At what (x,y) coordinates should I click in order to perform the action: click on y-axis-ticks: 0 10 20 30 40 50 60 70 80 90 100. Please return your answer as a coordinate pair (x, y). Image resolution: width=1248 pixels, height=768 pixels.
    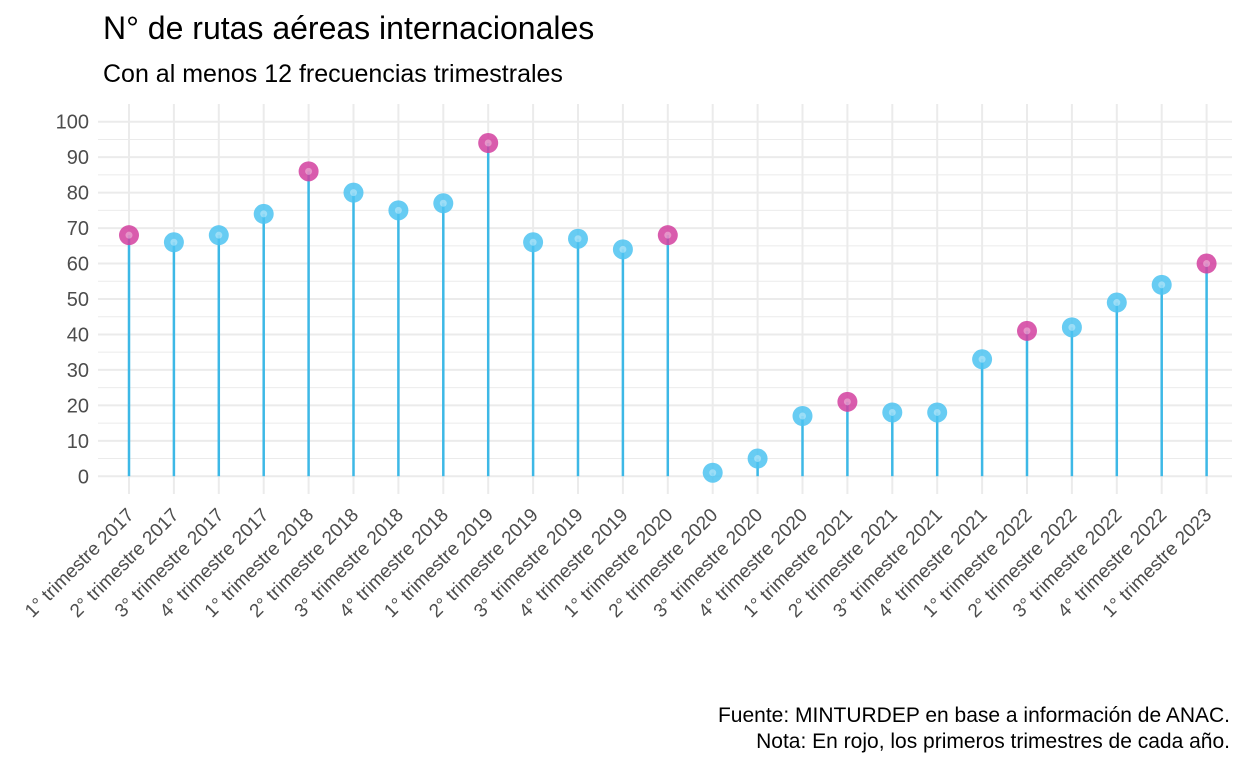
    Looking at the image, I should click on (72, 300).